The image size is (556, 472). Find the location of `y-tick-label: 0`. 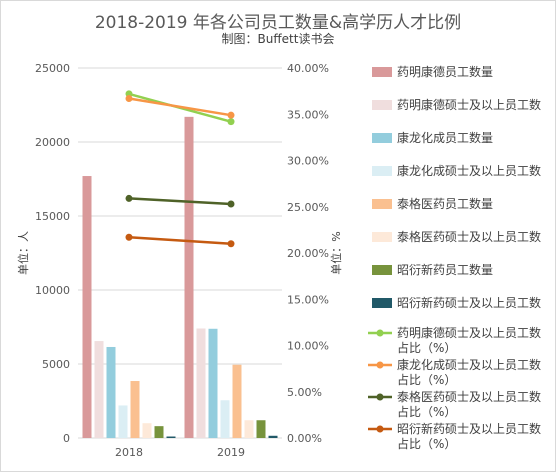

y-tick-label: 0 is located at coordinates (66, 438).